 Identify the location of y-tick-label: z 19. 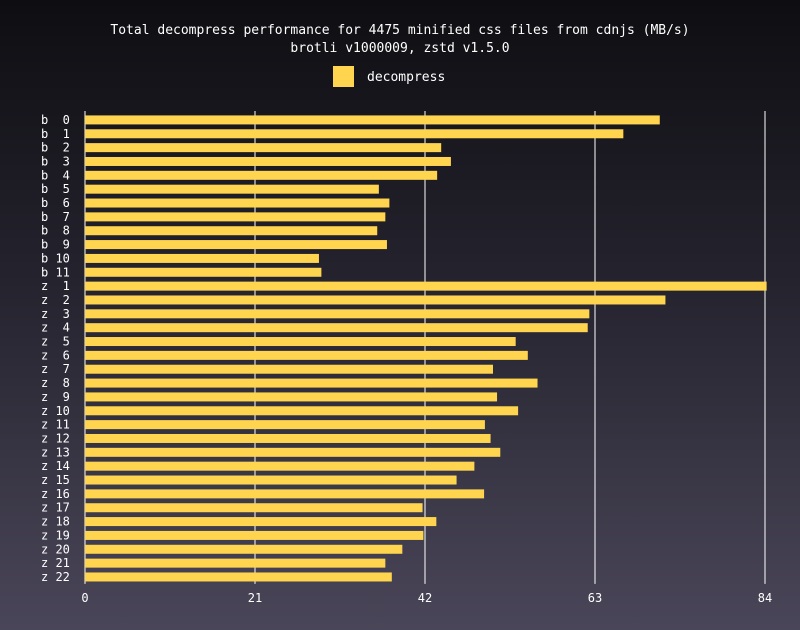
(55, 535).